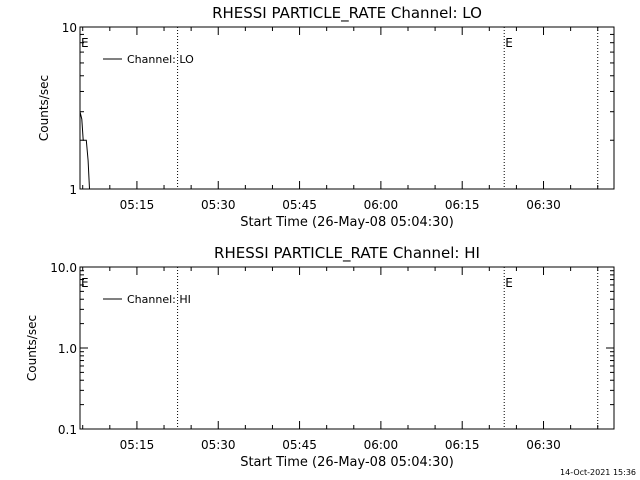 Image resolution: width=640 pixels, height=480 pixels. I want to click on y-tick-label: 10, so click(69, 28).